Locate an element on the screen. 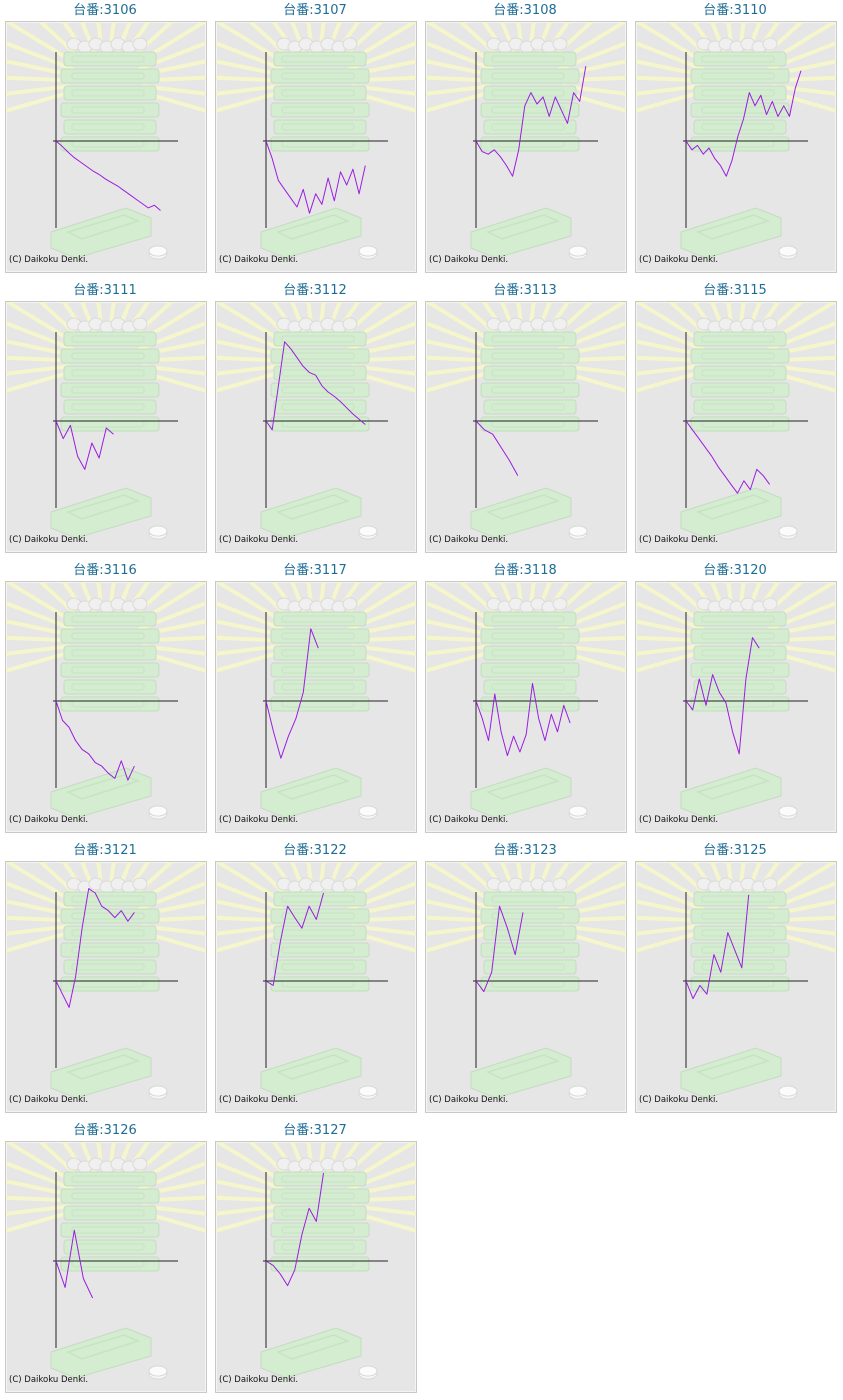 This screenshot has height=1400, width=843. chart-cell: 台番:3116 (C) Daikoku Denki. is located at coordinates (105, 697).